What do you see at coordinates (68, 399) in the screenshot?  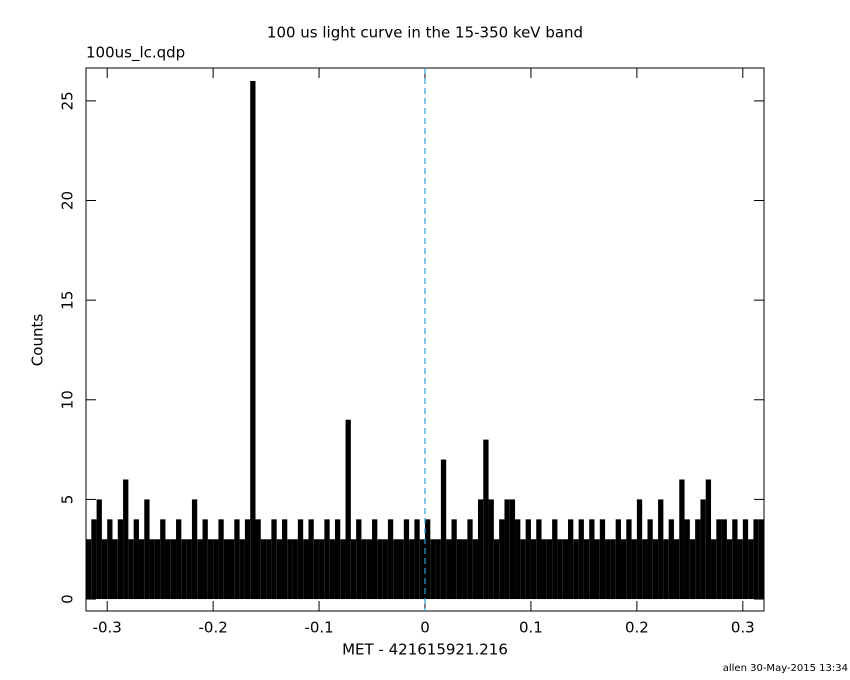 I see `y-tick-label: 10` at bounding box center [68, 399].